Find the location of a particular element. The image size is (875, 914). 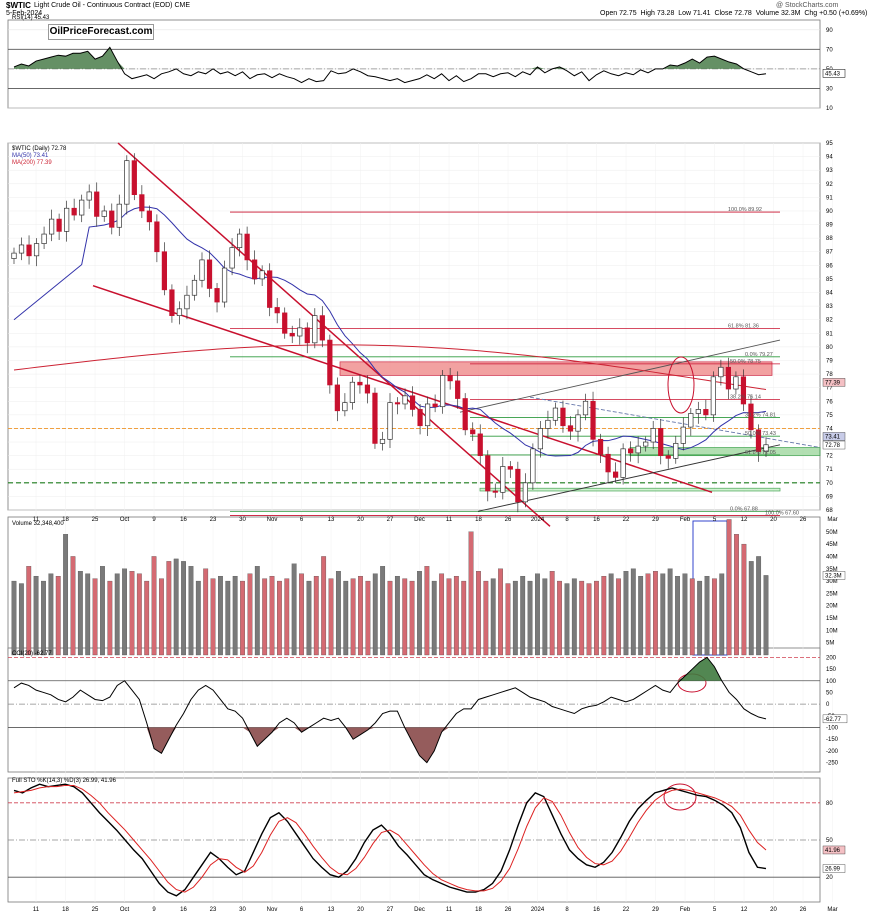

fib-level-label: 50.0% 78.75 is located at coordinates (745, 362).